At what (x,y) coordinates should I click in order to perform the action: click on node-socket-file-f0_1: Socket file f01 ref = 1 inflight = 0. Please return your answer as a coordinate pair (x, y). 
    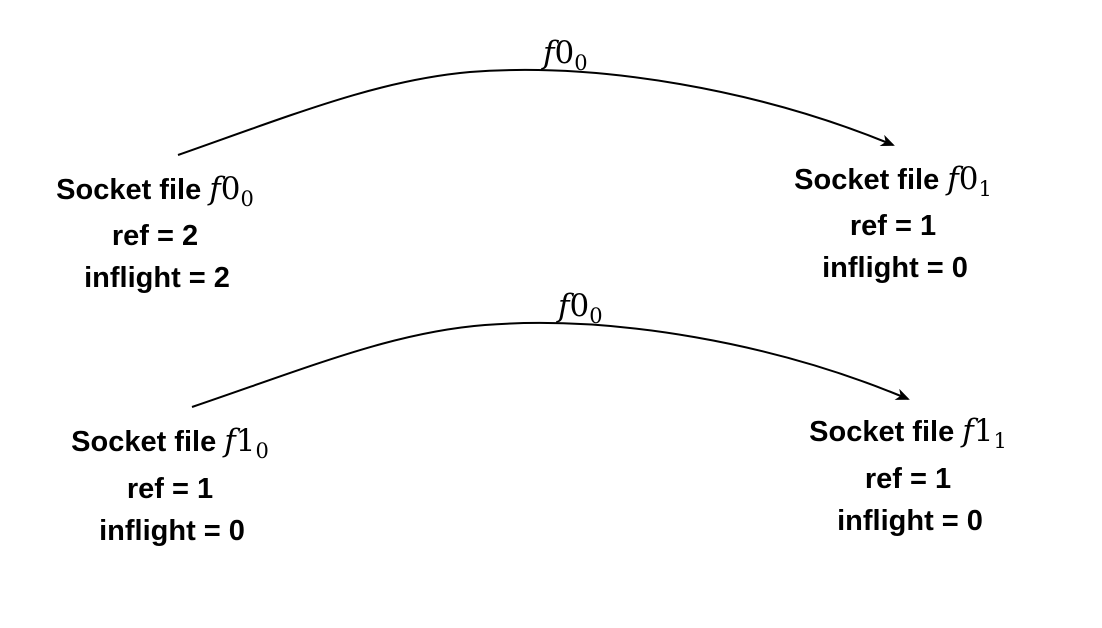
    Looking at the image, I should click on (893, 222).